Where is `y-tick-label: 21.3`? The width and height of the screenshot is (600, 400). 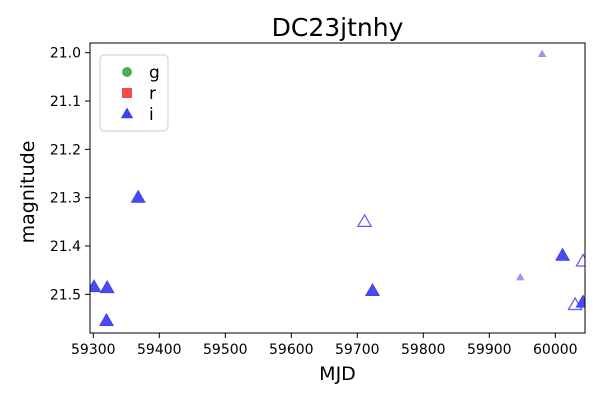 y-tick-label: 21.3 is located at coordinates (65, 199).